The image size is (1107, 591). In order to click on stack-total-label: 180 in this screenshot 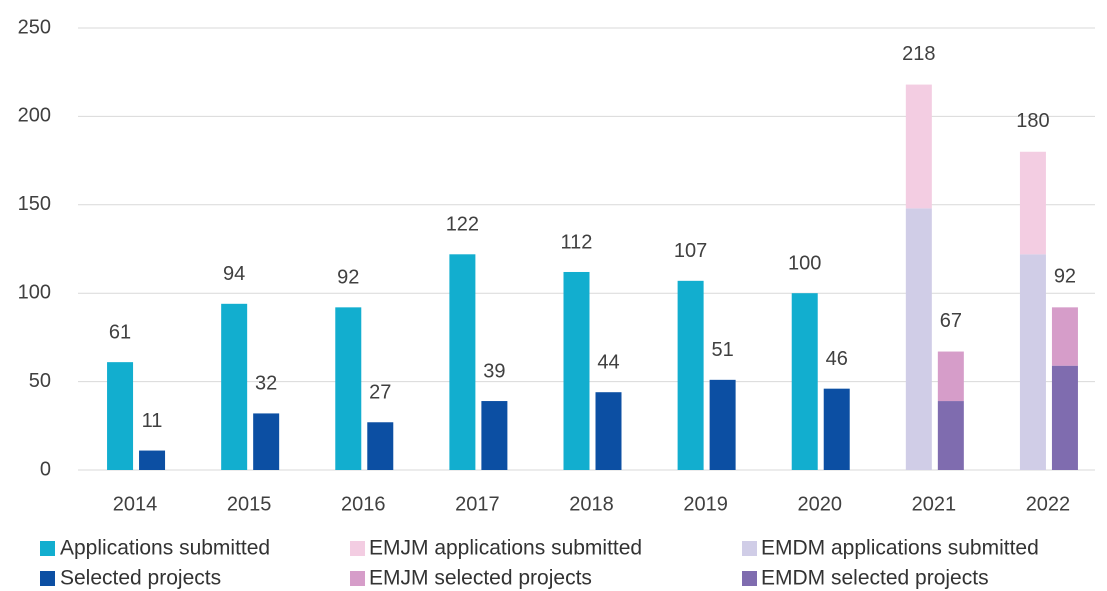, I will do `click(1032, 121)`.